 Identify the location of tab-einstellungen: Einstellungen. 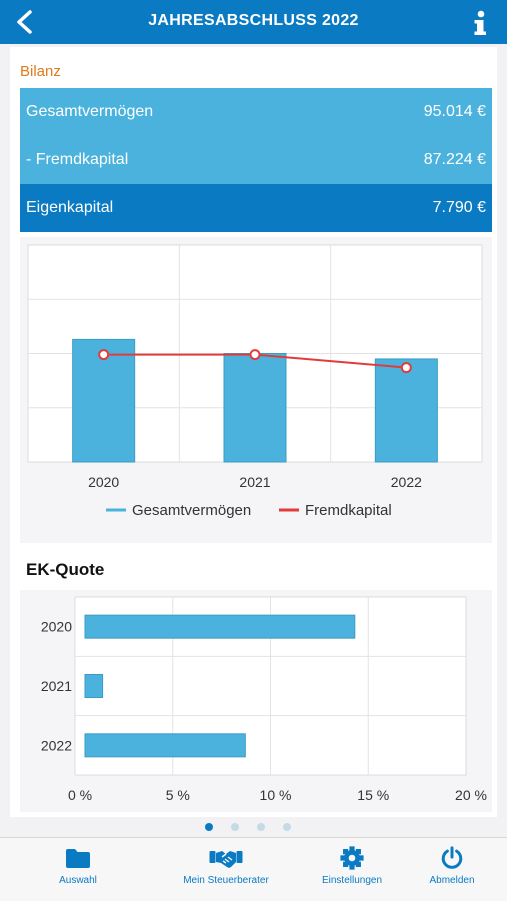
(352, 866).